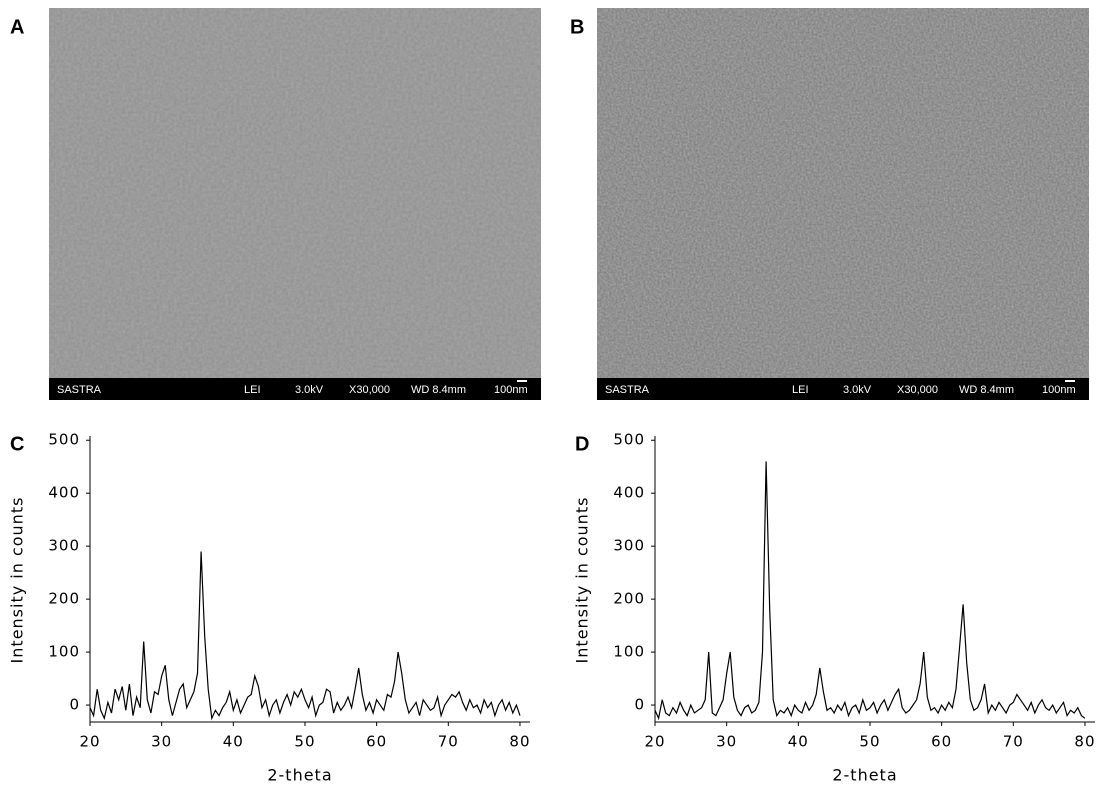  What do you see at coordinates (577, 27) in the screenshot?
I see `panel-label: B` at bounding box center [577, 27].